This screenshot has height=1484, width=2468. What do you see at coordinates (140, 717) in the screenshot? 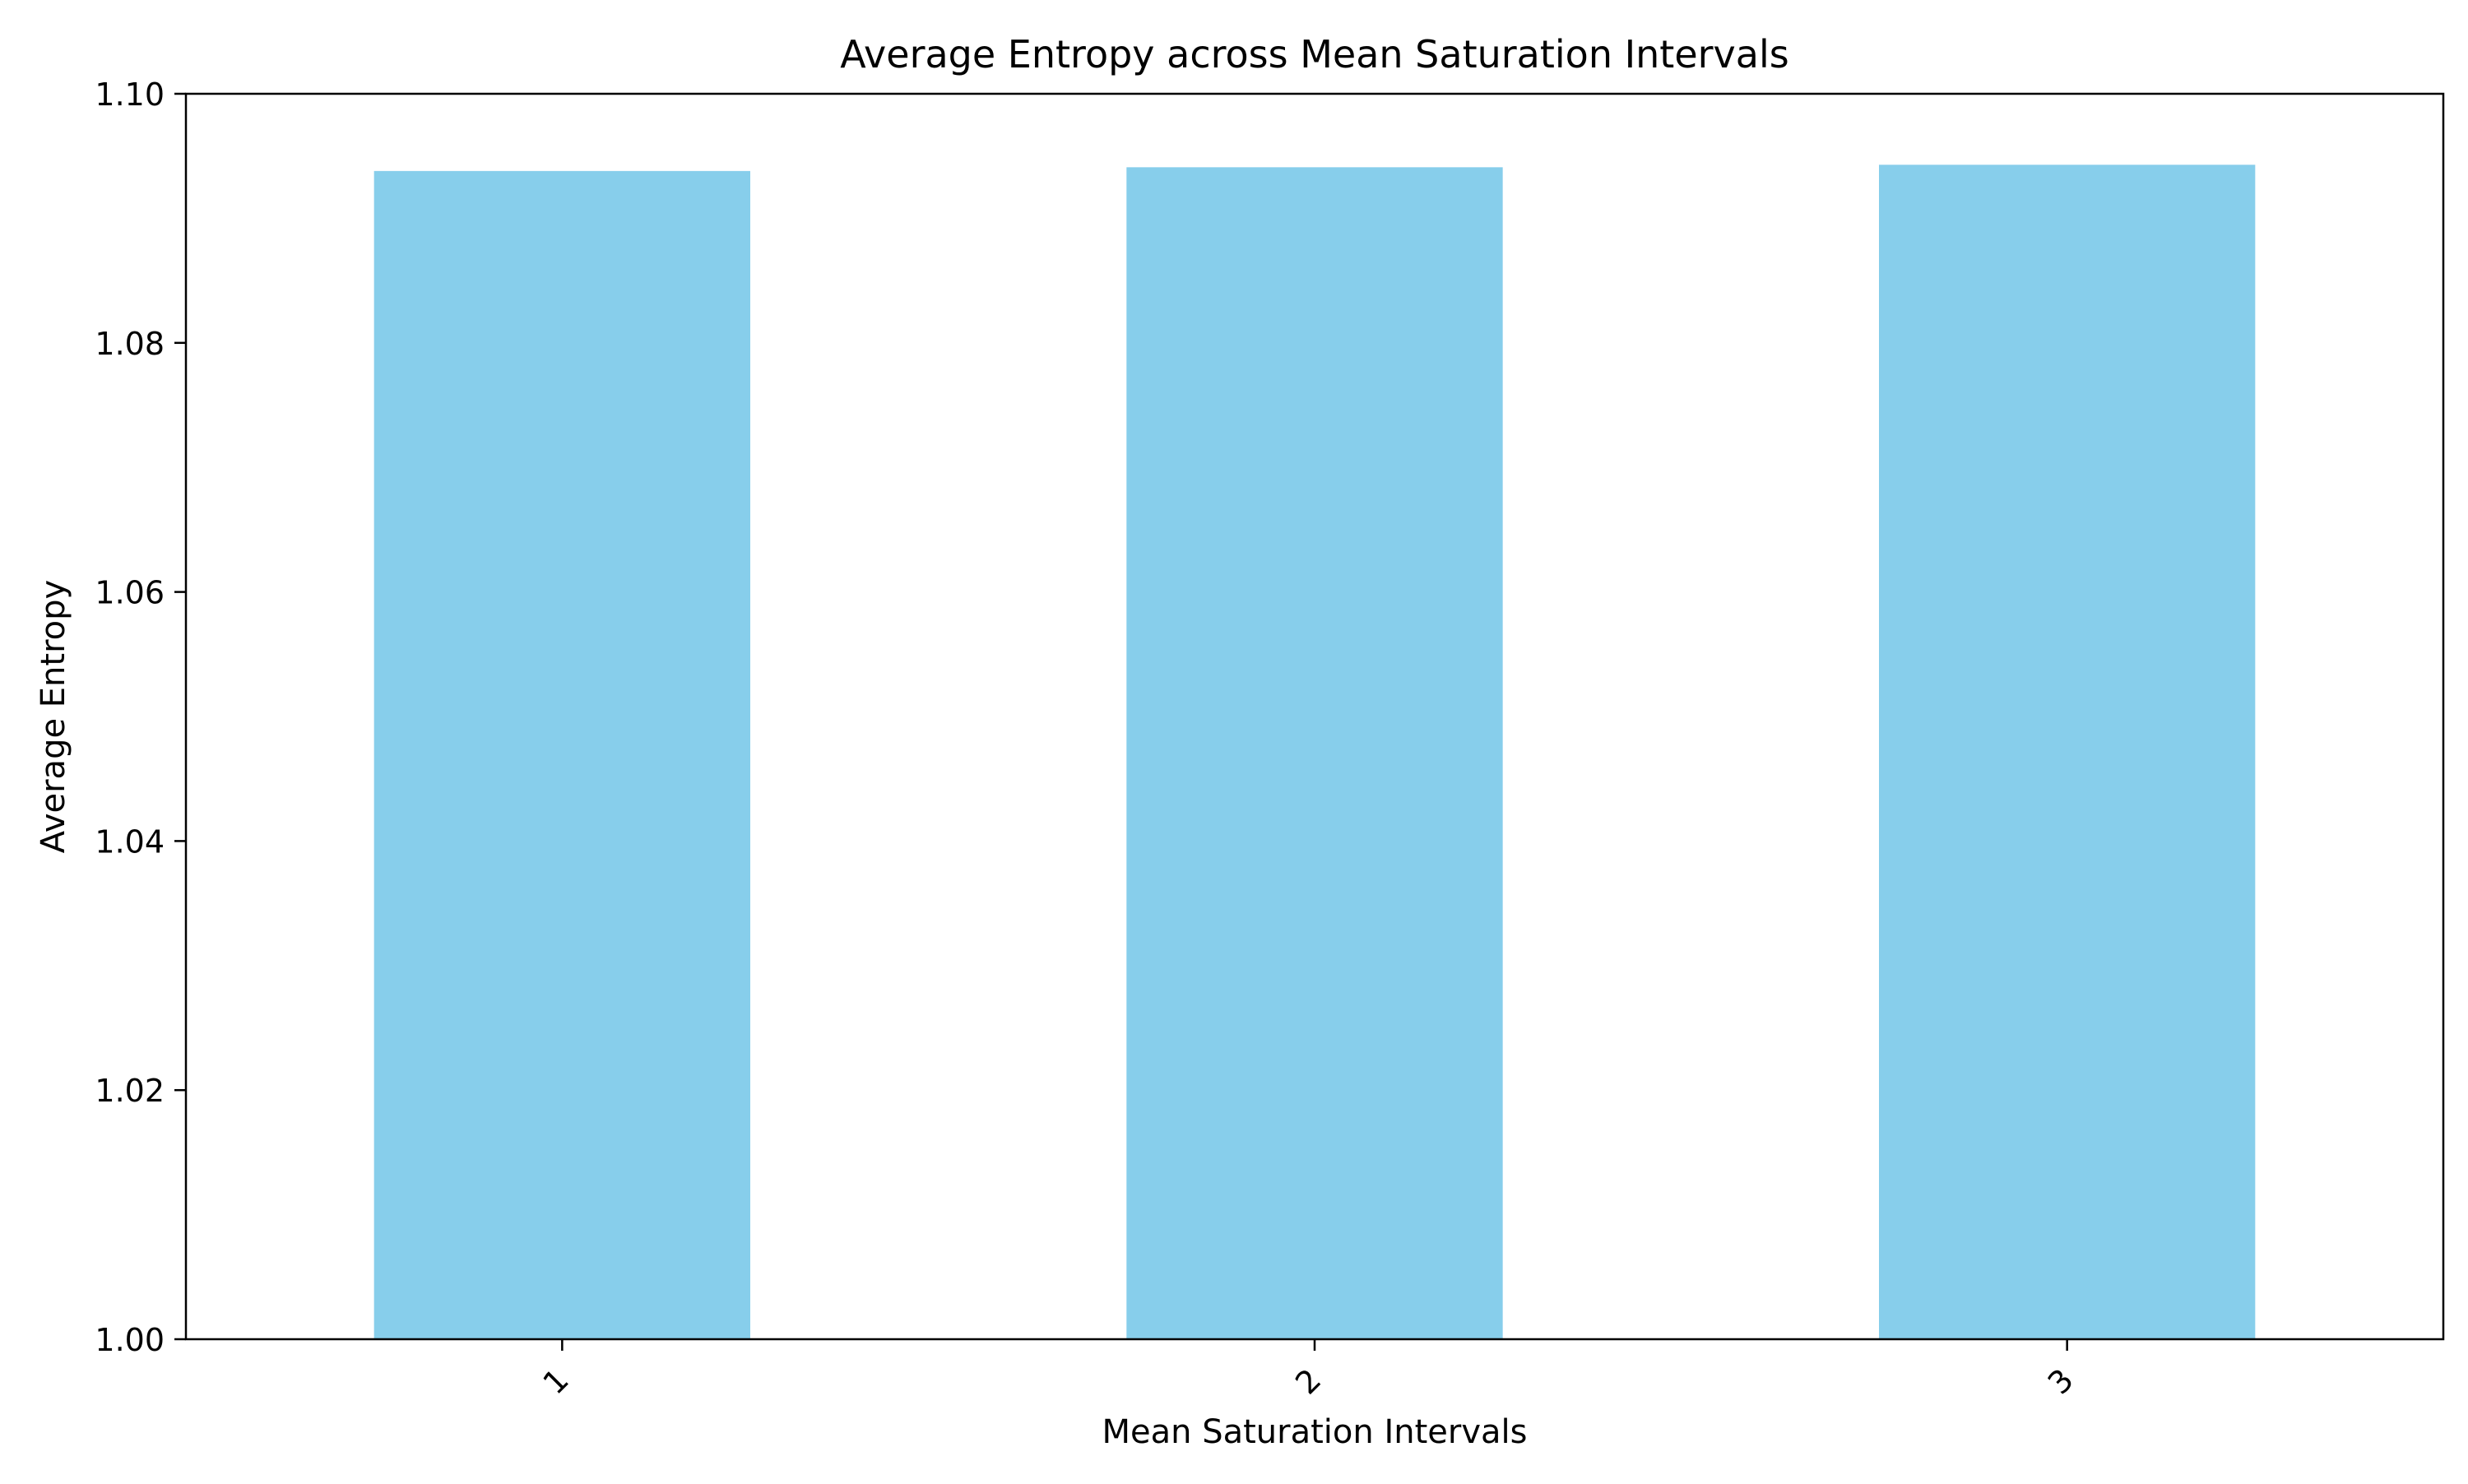
I see `y-axis: 1.00 1.02 1.04 1.06 1.08 1.10` at bounding box center [140, 717].